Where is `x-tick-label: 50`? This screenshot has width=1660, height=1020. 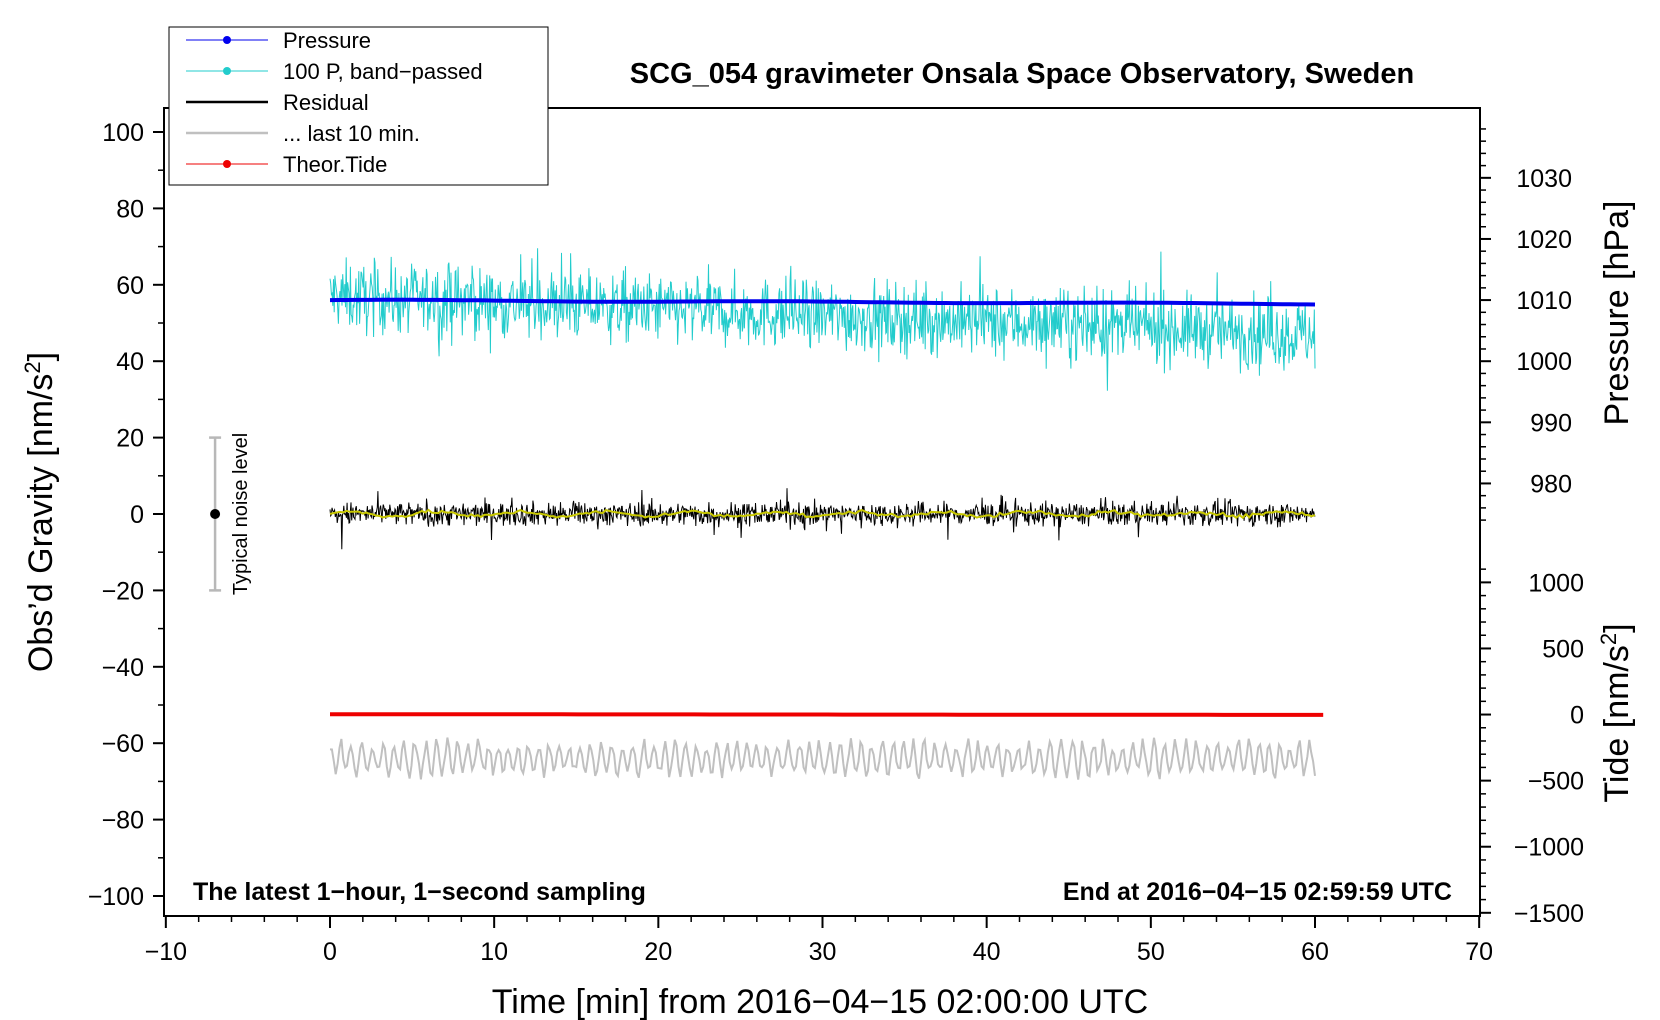 x-tick-label: 50 is located at coordinates (1151, 952).